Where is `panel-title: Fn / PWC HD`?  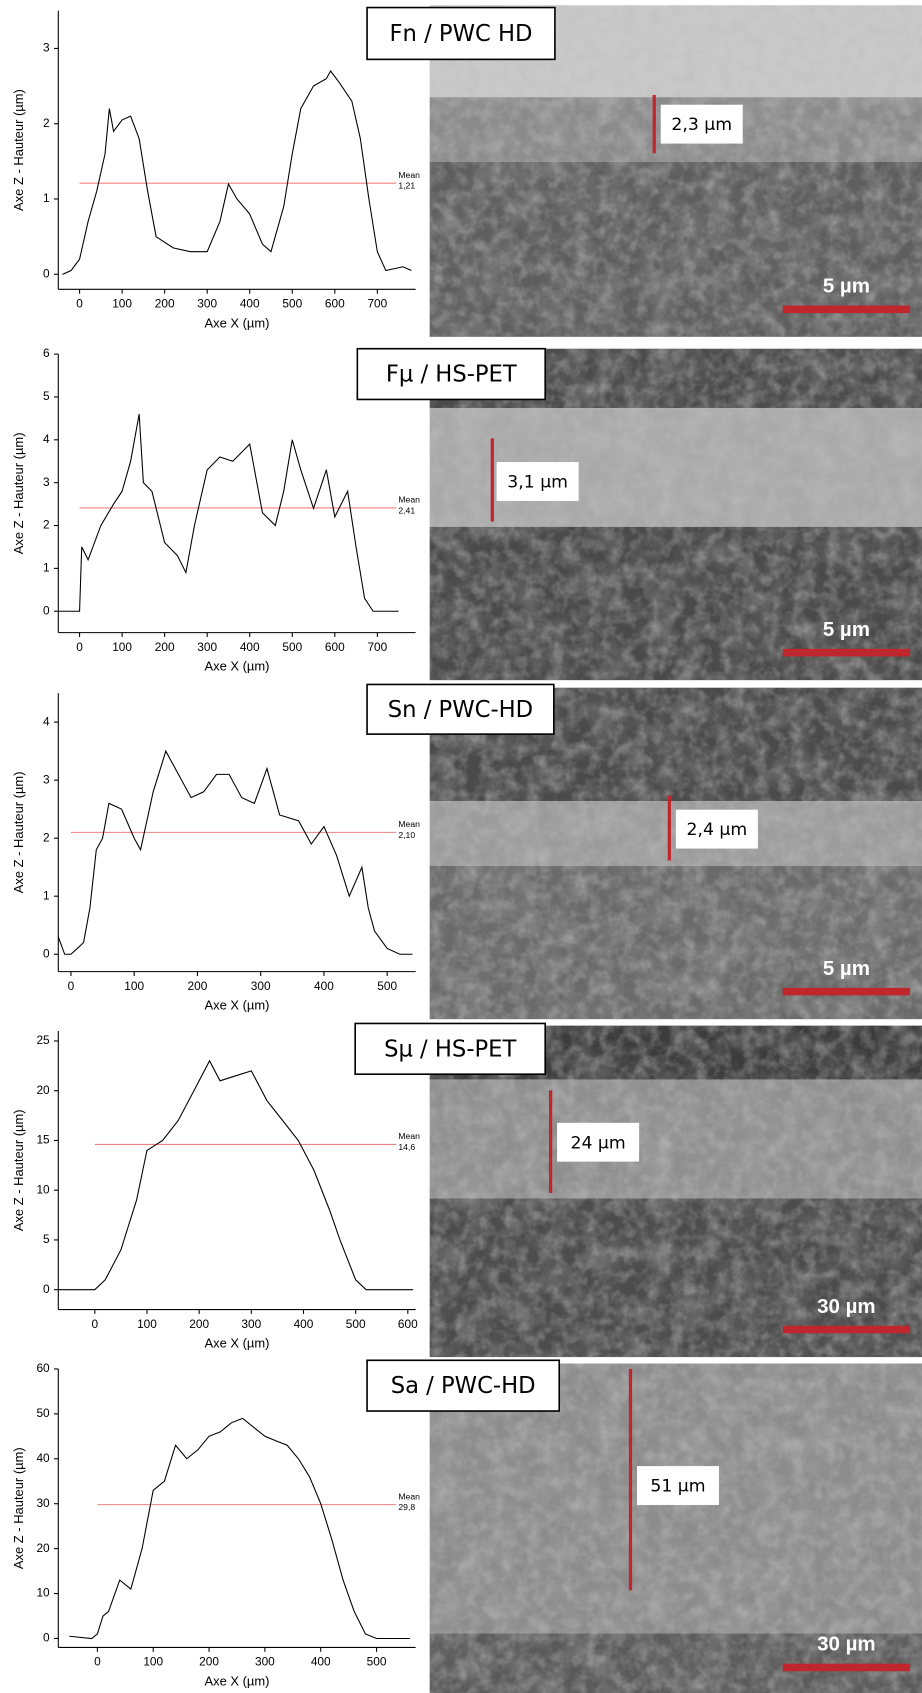 panel-title: Fn / PWC HD is located at coordinates (460, 34).